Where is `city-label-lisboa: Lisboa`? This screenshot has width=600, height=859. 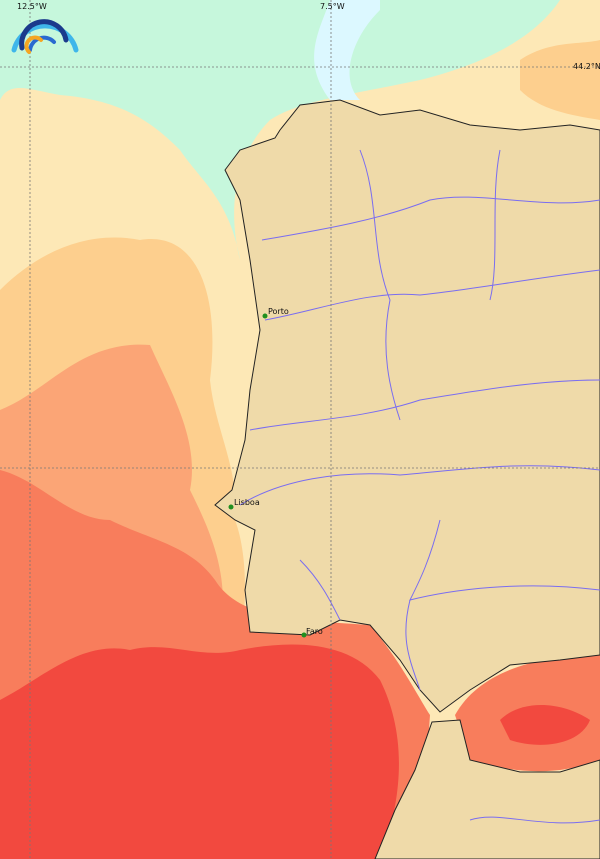 city-label-lisboa: Lisboa is located at coordinates (247, 502).